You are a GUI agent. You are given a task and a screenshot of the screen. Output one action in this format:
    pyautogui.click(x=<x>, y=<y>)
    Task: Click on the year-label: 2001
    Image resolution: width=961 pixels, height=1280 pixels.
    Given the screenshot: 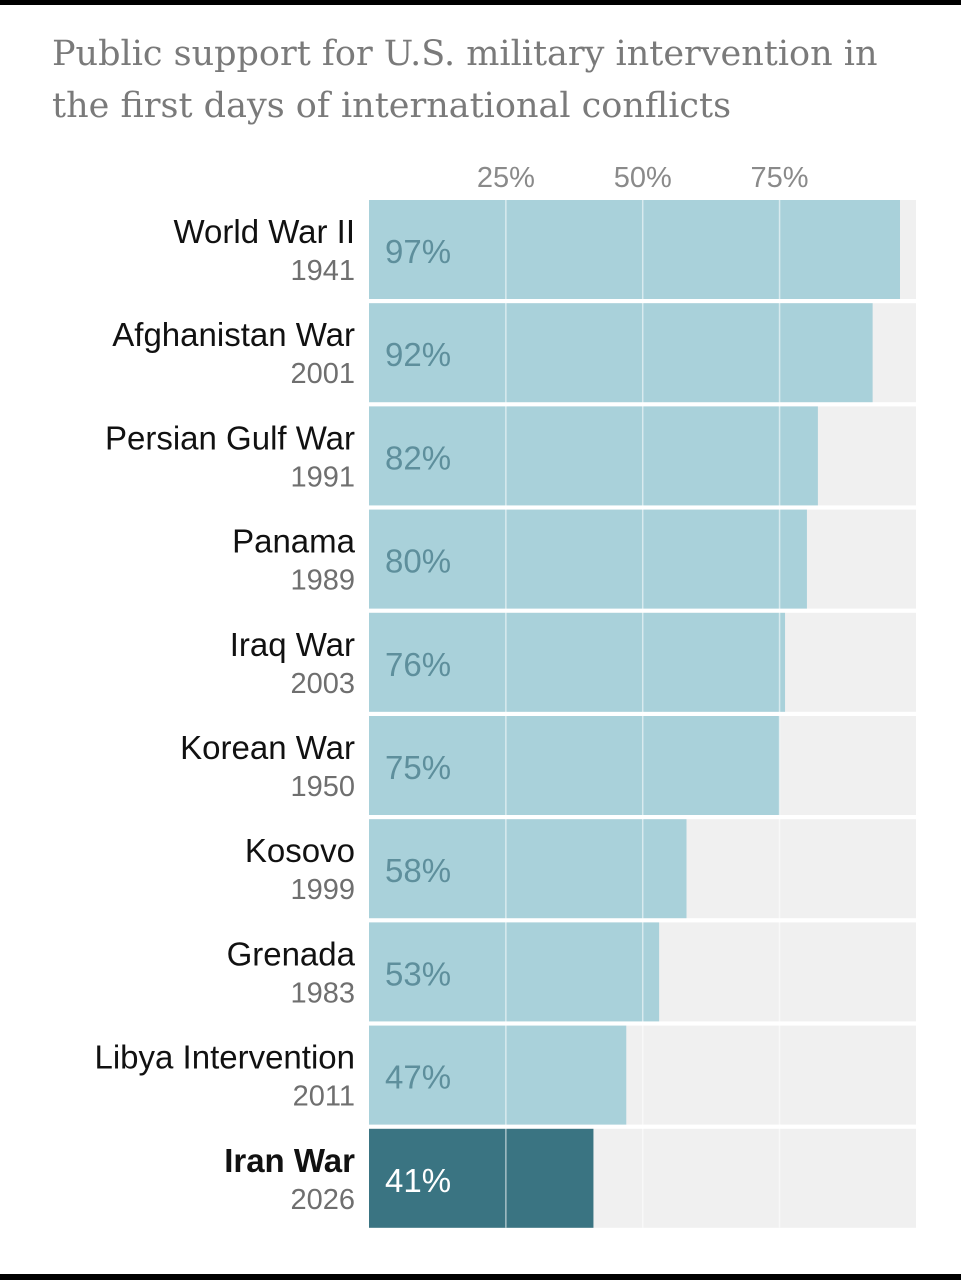 What is the action you would take?
    pyautogui.click(x=322, y=374)
    